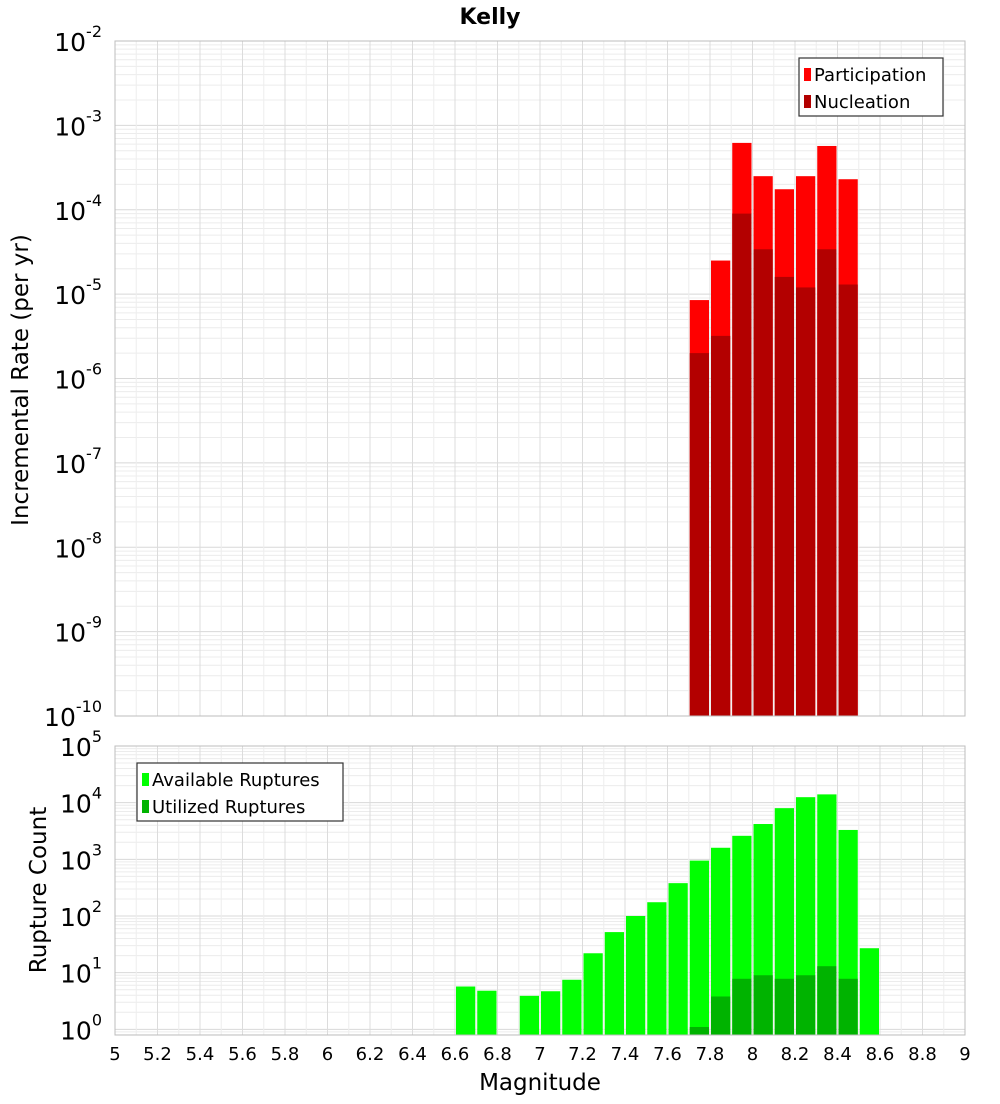  I want to click on y-tick-label: 10¹, so click(81, 971).